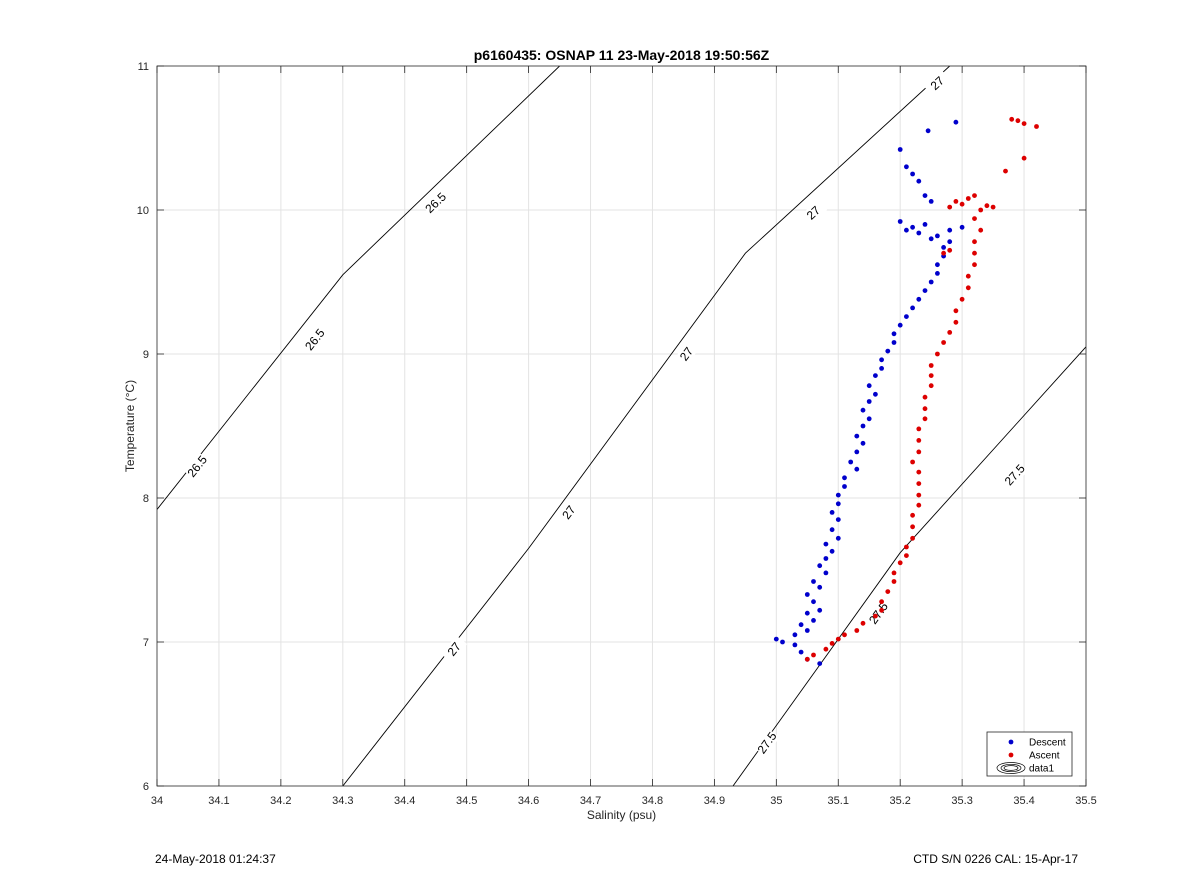 The width and height of the screenshot is (1200, 885). I want to click on x-tick-label: 34.1, so click(218, 801).